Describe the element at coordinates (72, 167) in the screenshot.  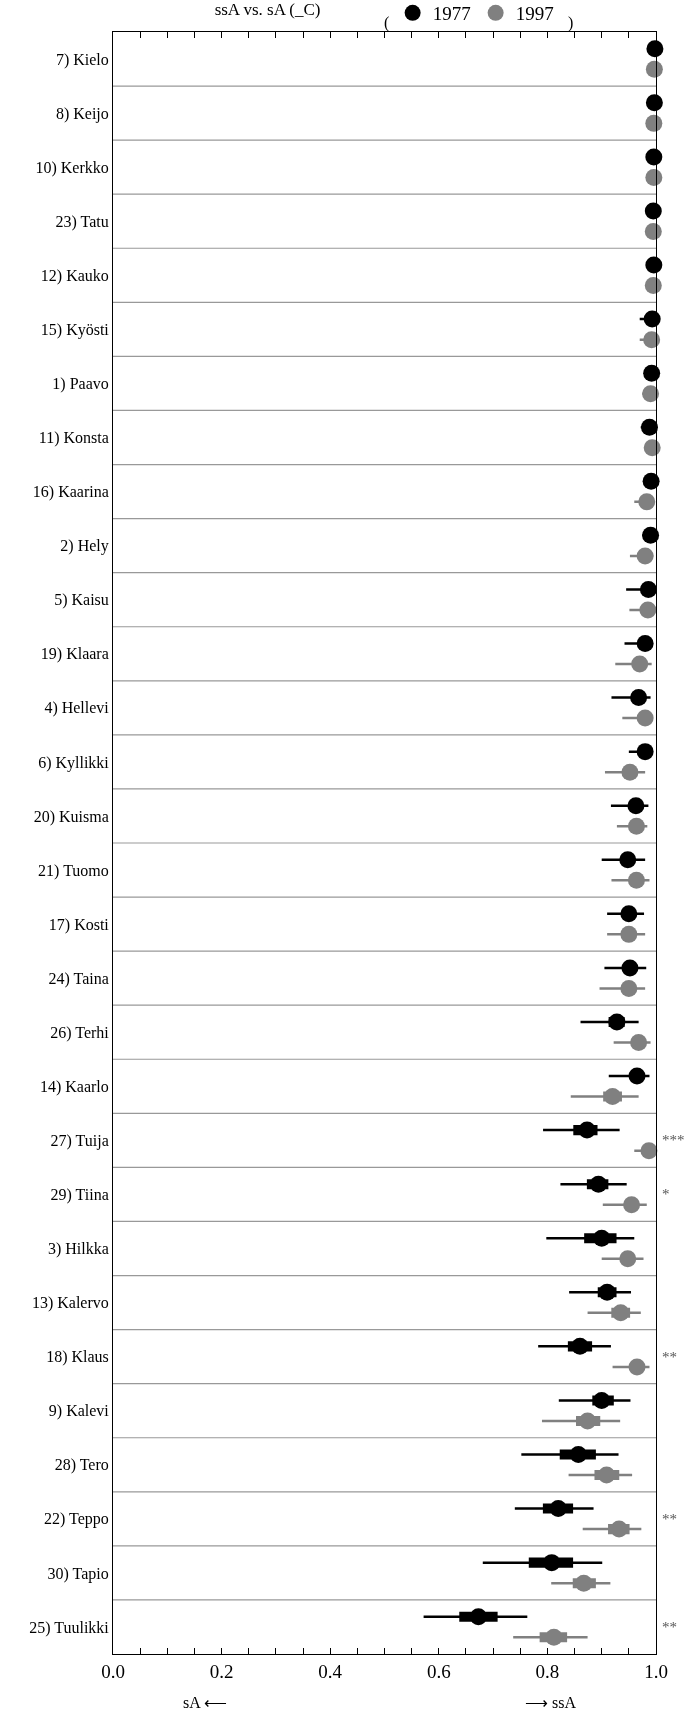
I see `y-tick-label: 10) Kerkko` at that location.